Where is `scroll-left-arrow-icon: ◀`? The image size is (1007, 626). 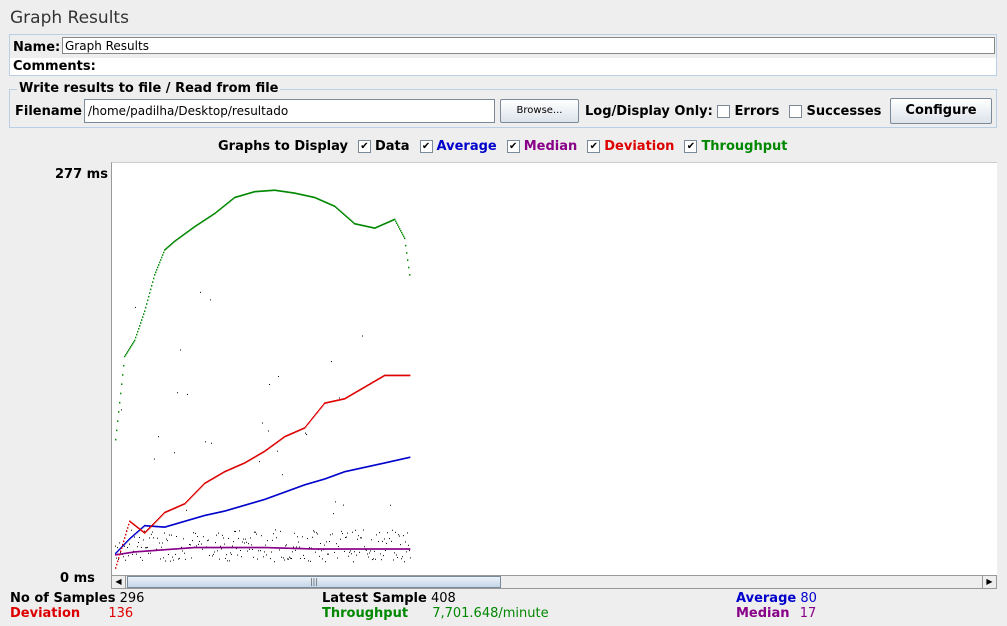 scroll-left-arrow-icon: ◀ is located at coordinates (119, 582).